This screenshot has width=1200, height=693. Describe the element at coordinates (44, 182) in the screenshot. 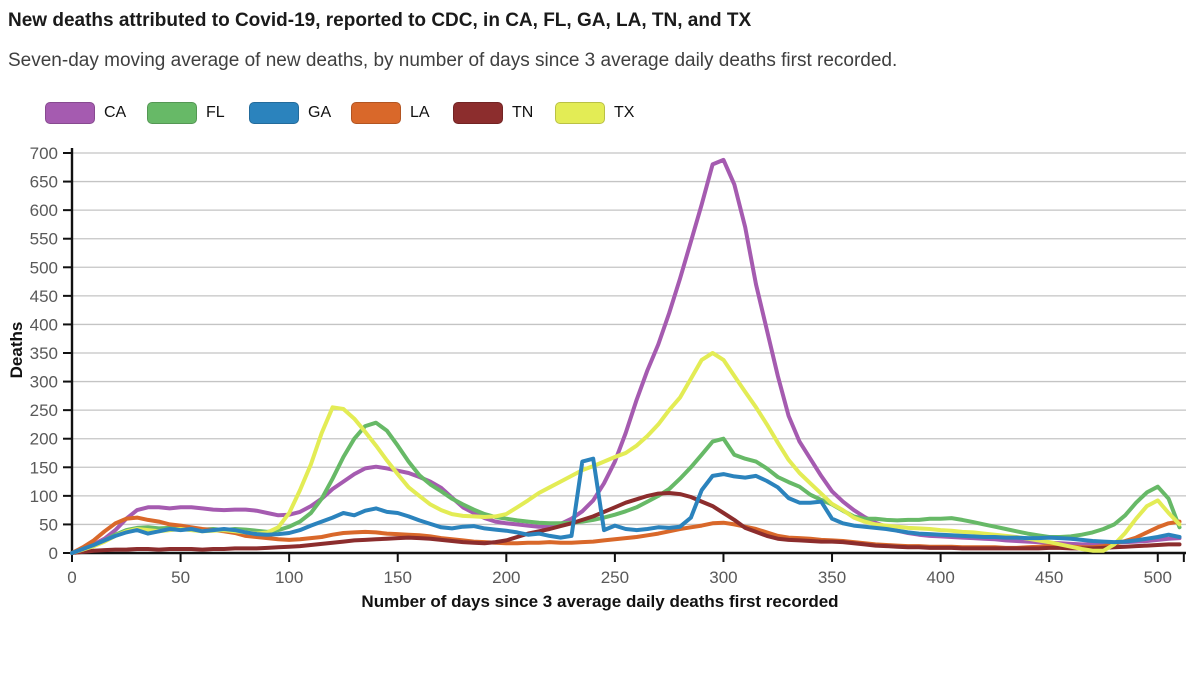

I see `y-tick-label-650: 650` at that location.